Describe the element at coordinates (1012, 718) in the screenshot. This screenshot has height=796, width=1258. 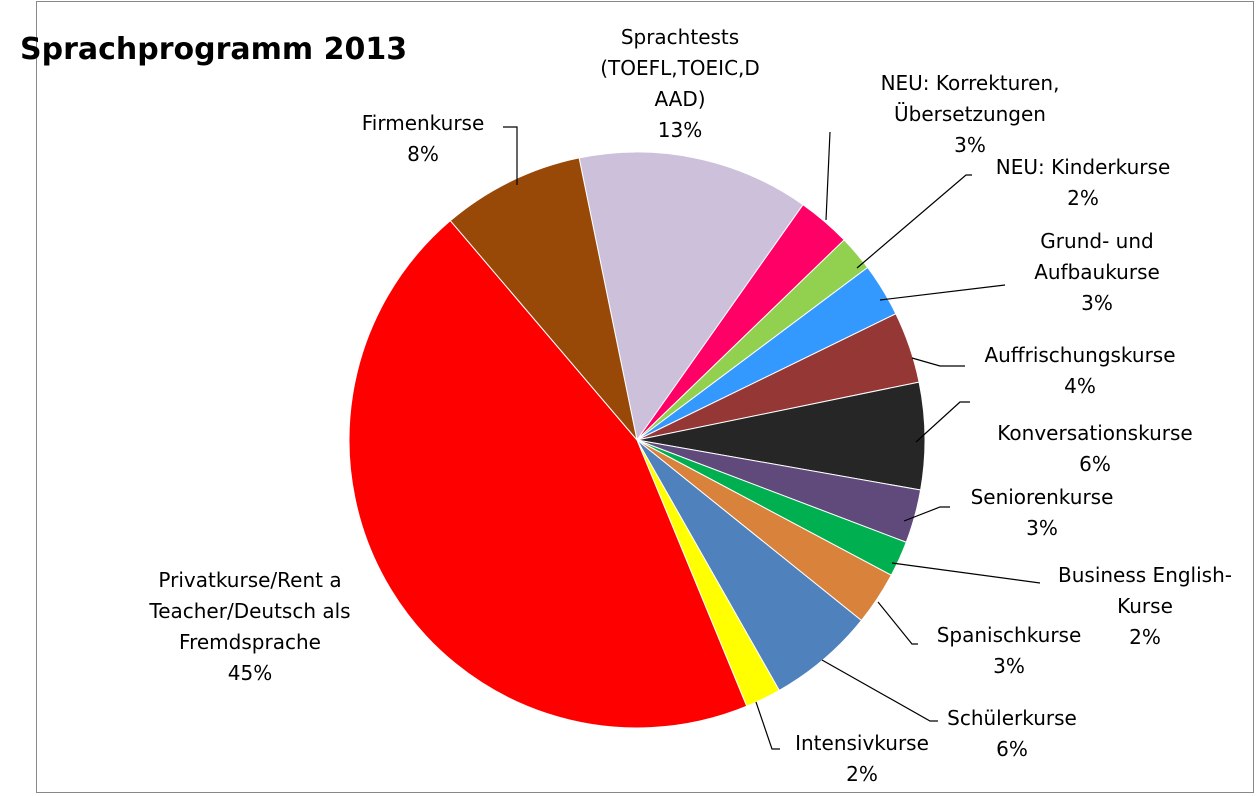
I see `category-label: Schülerkurse` at that location.